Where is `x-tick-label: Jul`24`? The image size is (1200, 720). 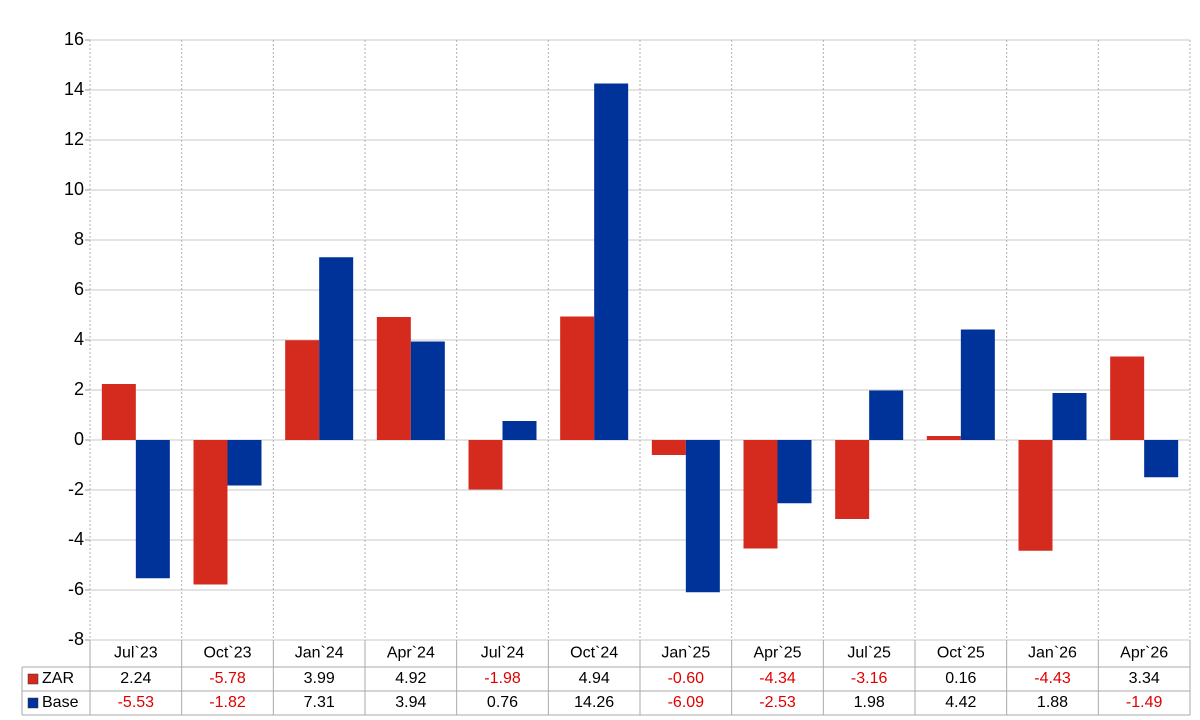 x-tick-label: Jul`24 is located at coordinates (503, 653).